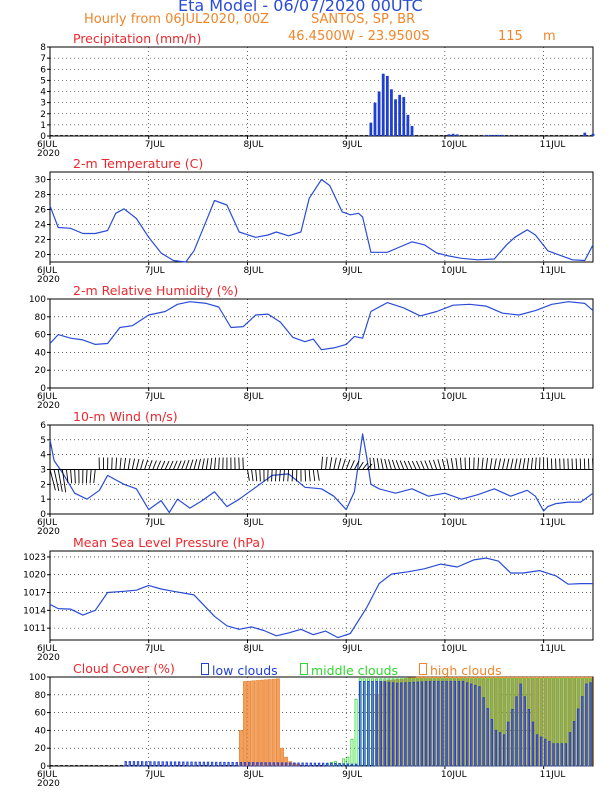 The image size is (612, 792). Describe the element at coordinates (47, 271) in the screenshot. I see `temp-xtick-label: 6JUL` at that location.